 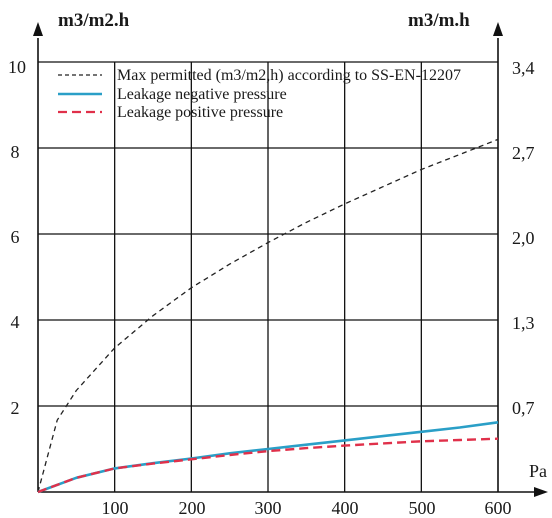 I want to click on x-tick-labels: 100 200 300 400 500 600, so click(x=307, y=508).